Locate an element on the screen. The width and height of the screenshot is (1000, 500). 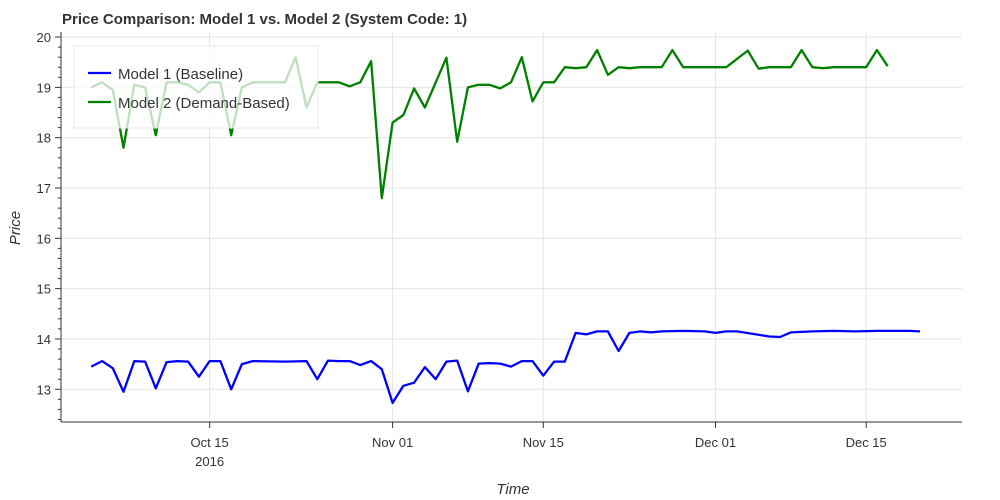
x-tick-label: Dec 01 is located at coordinates (715, 442).